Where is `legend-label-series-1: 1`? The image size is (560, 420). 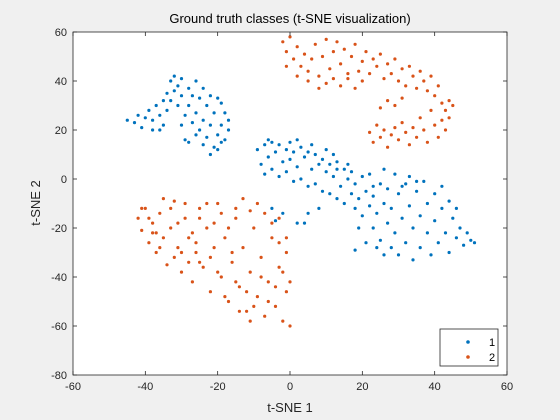 legend-label-series-1: 1 is located at coordinates (492, 343).